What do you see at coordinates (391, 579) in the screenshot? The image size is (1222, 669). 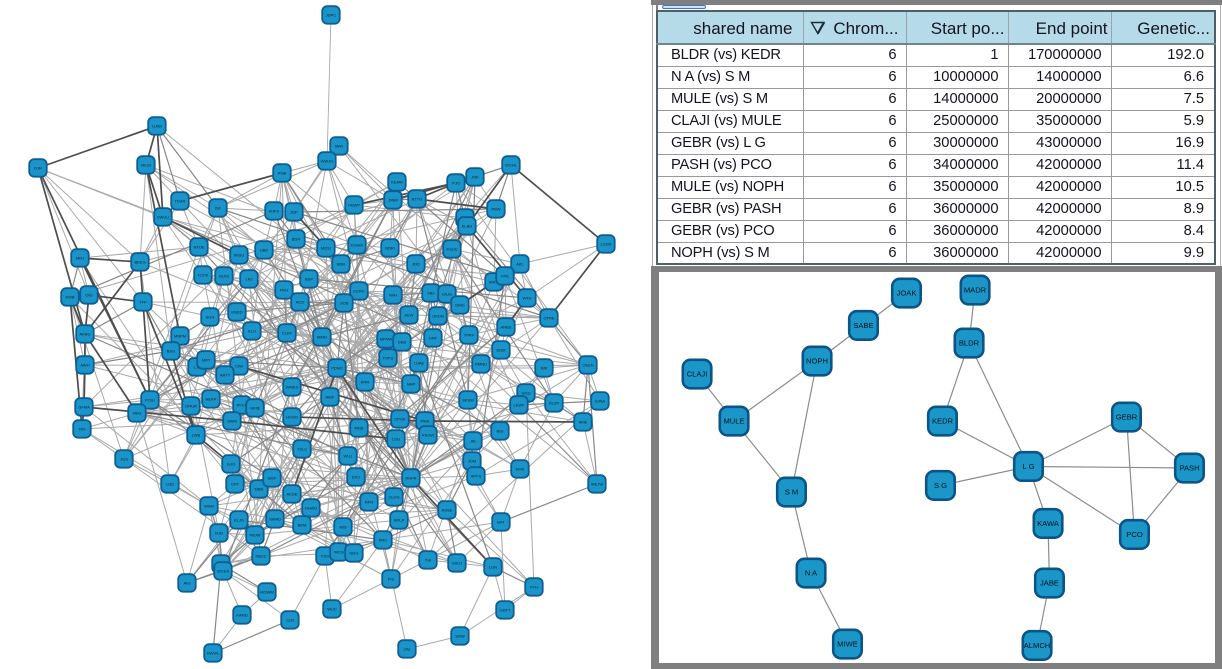 I see `svg-text: FIS` at bounding box center [391, 579].